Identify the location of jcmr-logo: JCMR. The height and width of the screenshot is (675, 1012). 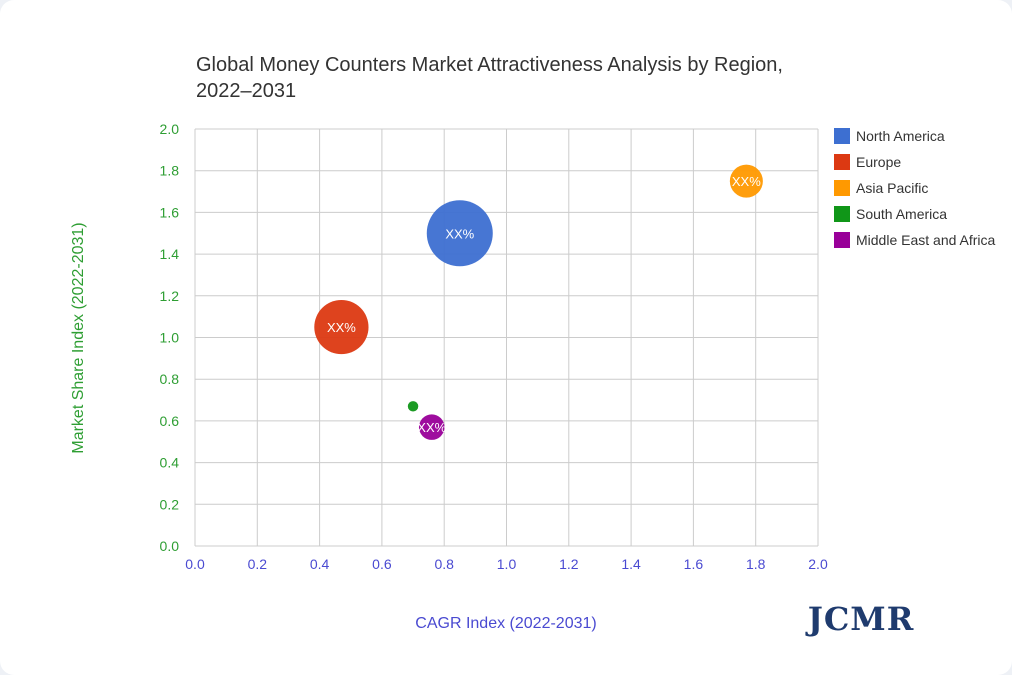
(861, 619).